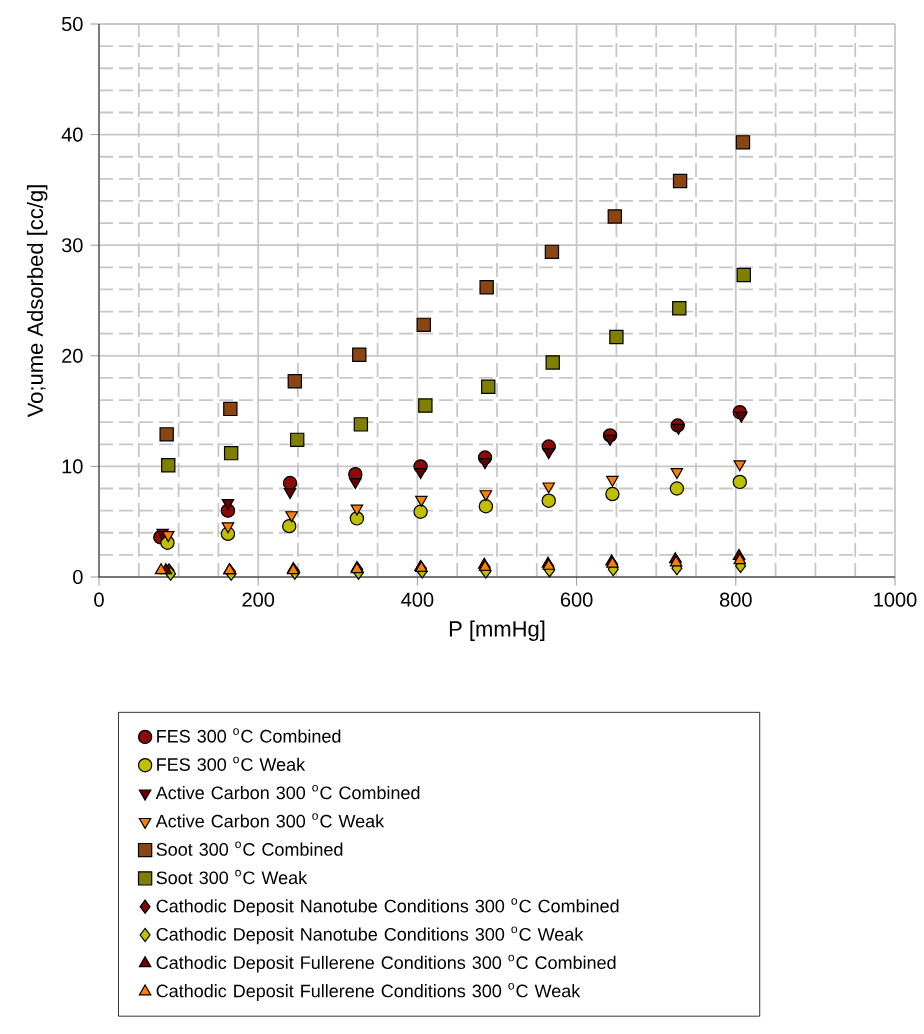 The height and width of the screenshot is (1034, 924). I want to click on y-tick-label: 0, so click(78, 577).